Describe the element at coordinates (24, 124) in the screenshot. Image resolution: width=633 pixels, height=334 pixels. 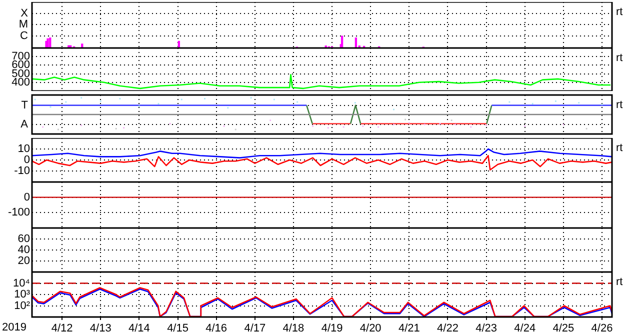
I see `text: A` at that location.